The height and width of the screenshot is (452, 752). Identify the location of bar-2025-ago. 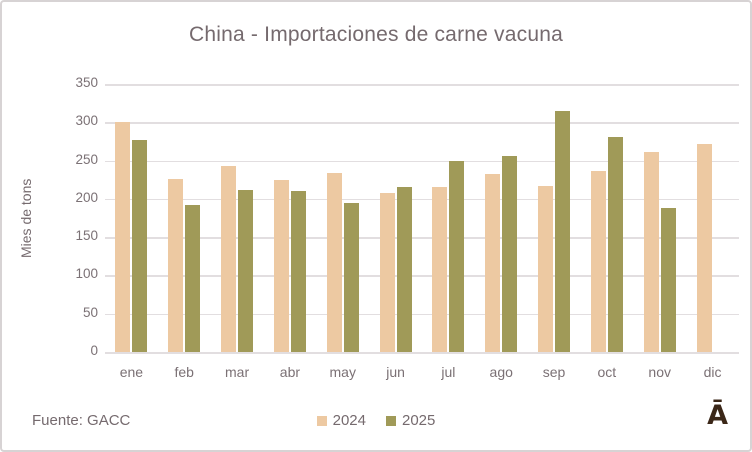
(510, 253).